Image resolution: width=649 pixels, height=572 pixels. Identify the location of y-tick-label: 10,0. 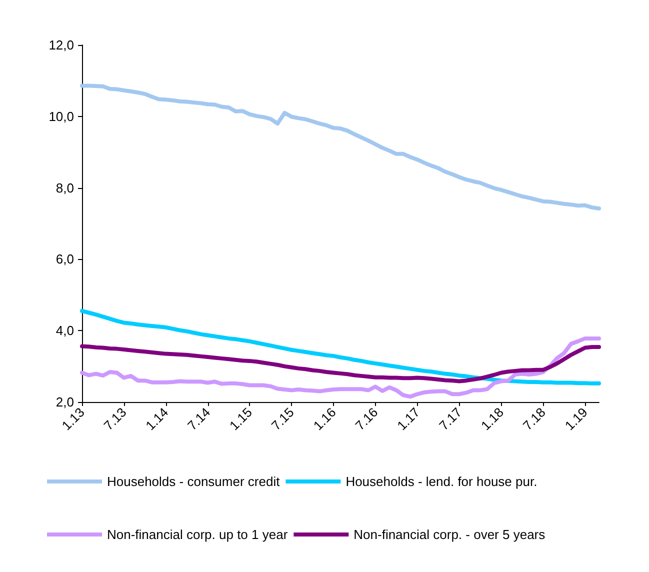
(61, 116).